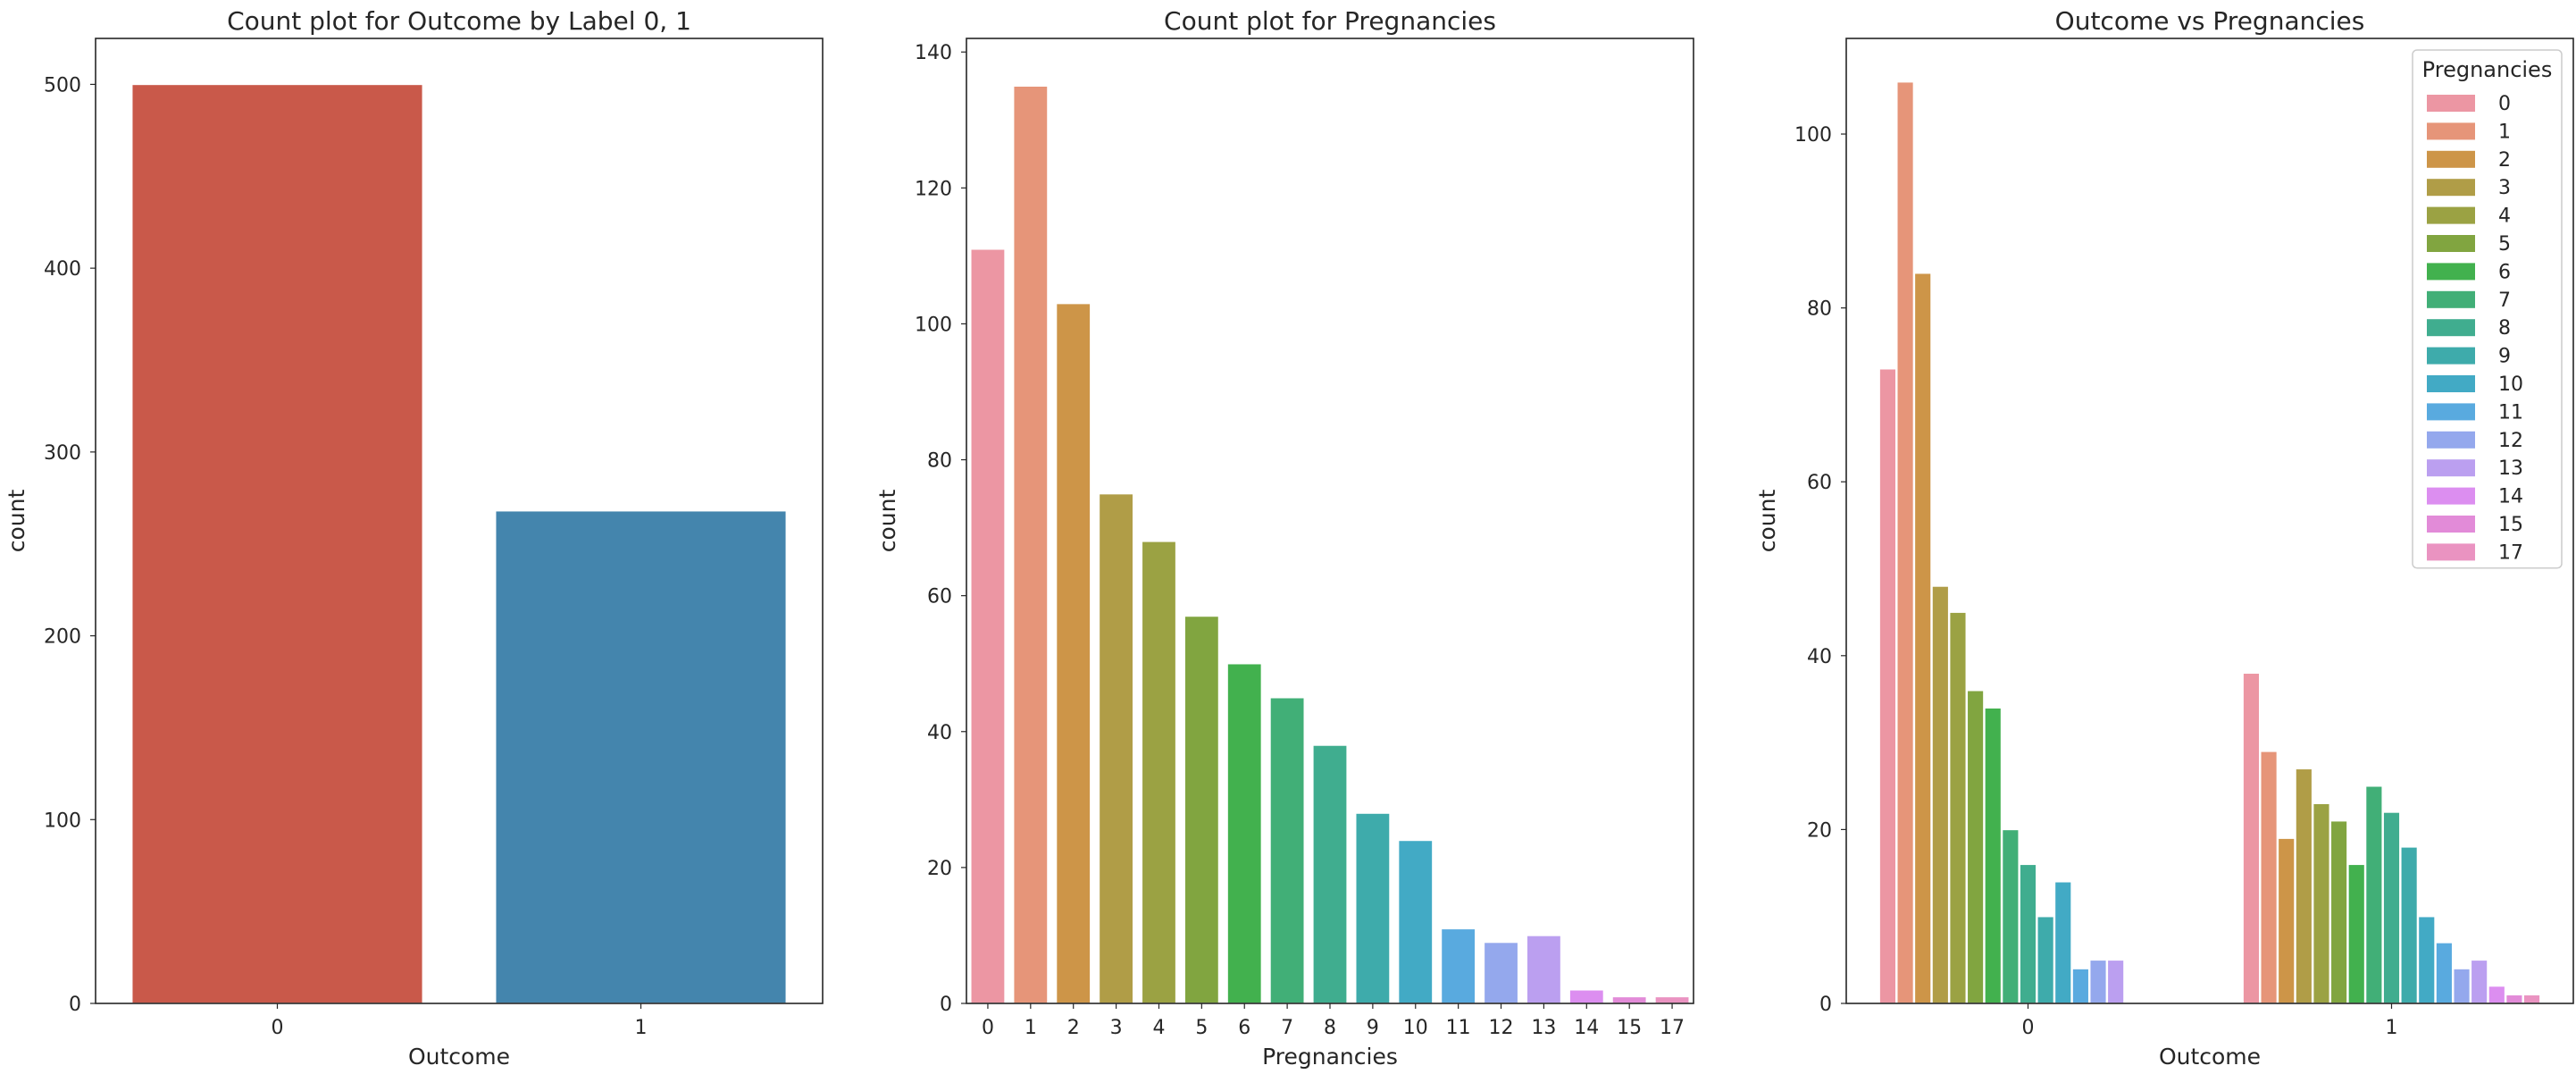 Image resolution: width=2576 pixels, height=1074 pixels. Describe the element at coordinates (934, 325) in the screenshot. I see `y-tick-label: 100` at that location.